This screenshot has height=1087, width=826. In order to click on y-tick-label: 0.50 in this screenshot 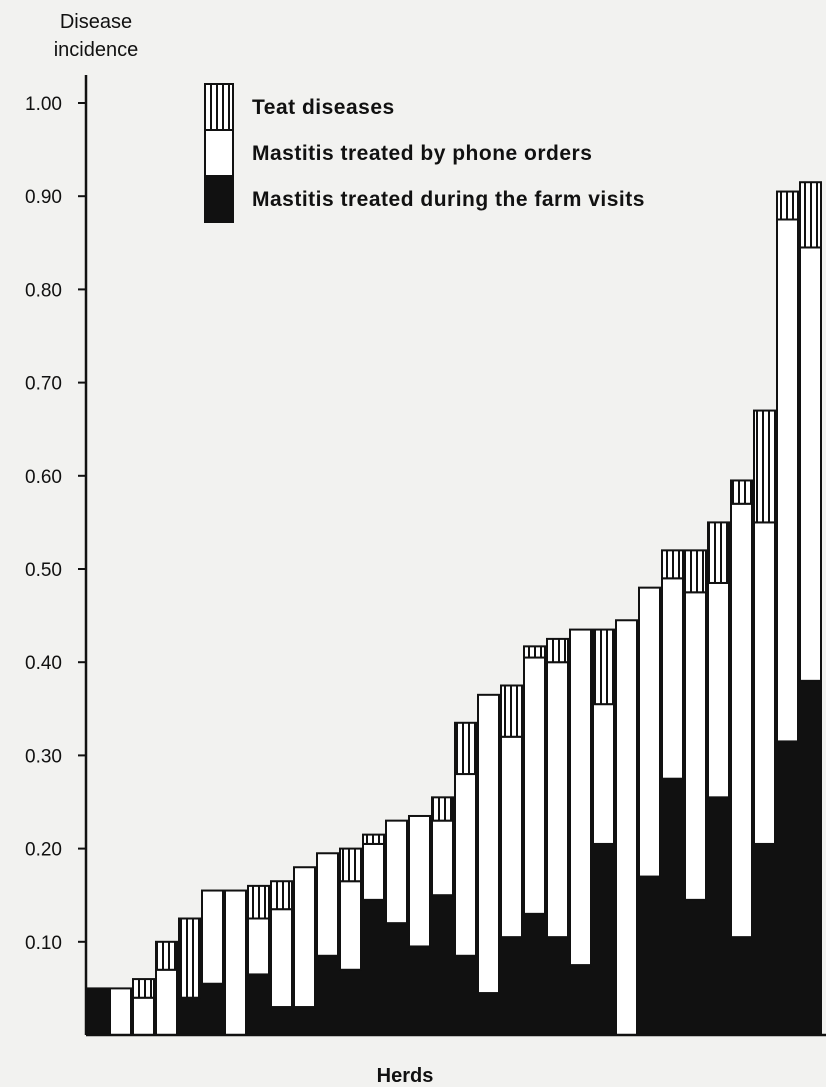, I will do `click(43, 570)`.